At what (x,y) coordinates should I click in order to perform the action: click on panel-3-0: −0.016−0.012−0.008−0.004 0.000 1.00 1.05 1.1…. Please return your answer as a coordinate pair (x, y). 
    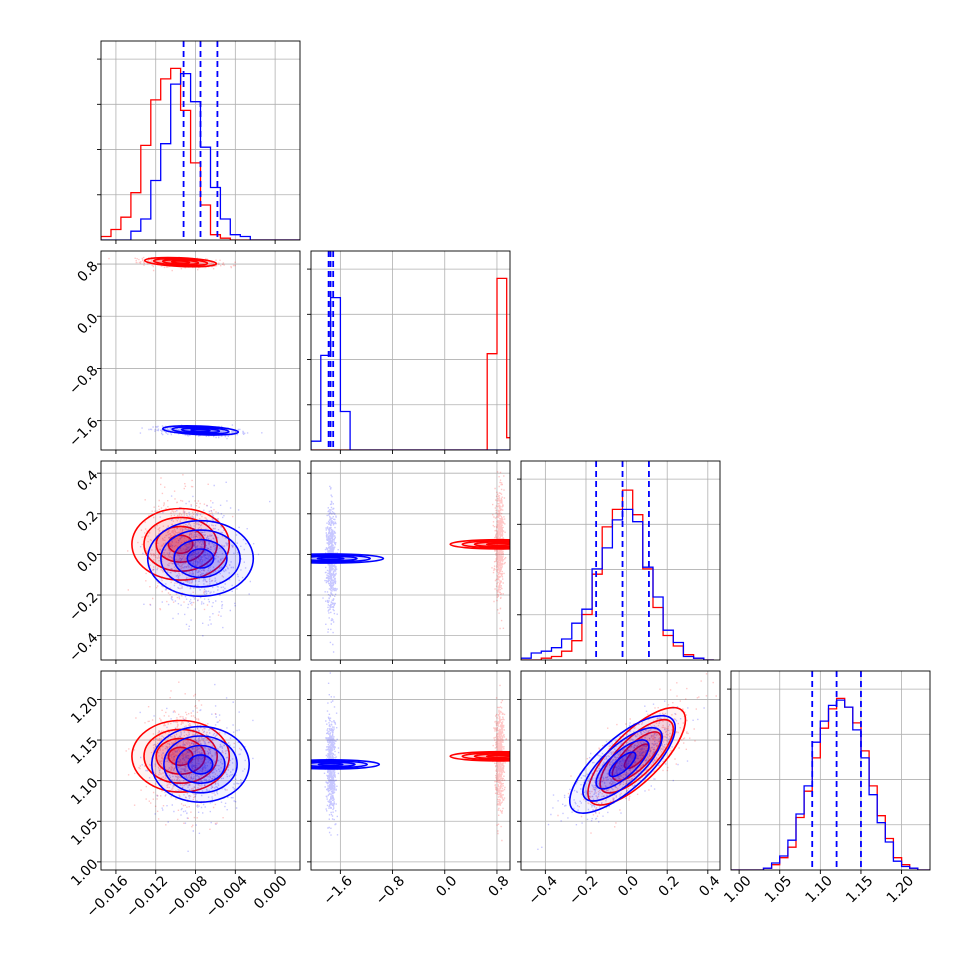
    Looking at the image, I should click on (184, 795).